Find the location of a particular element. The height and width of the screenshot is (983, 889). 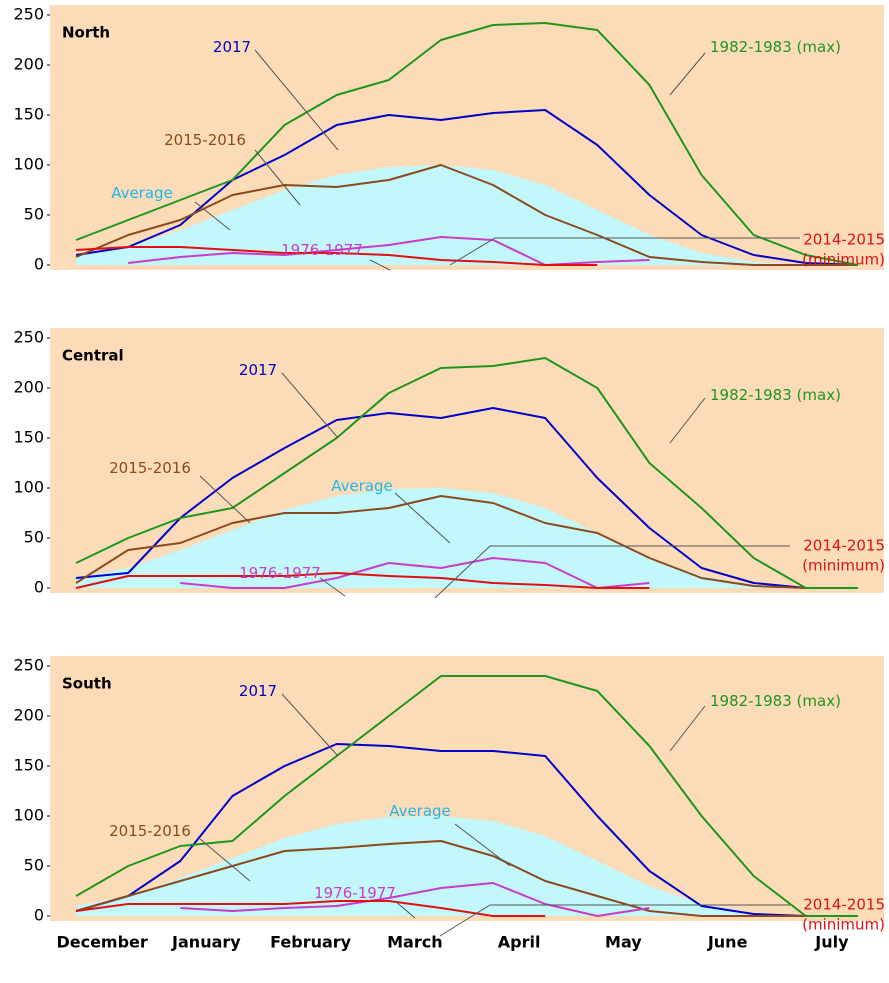

average-area is located at coordinates (467, 215).